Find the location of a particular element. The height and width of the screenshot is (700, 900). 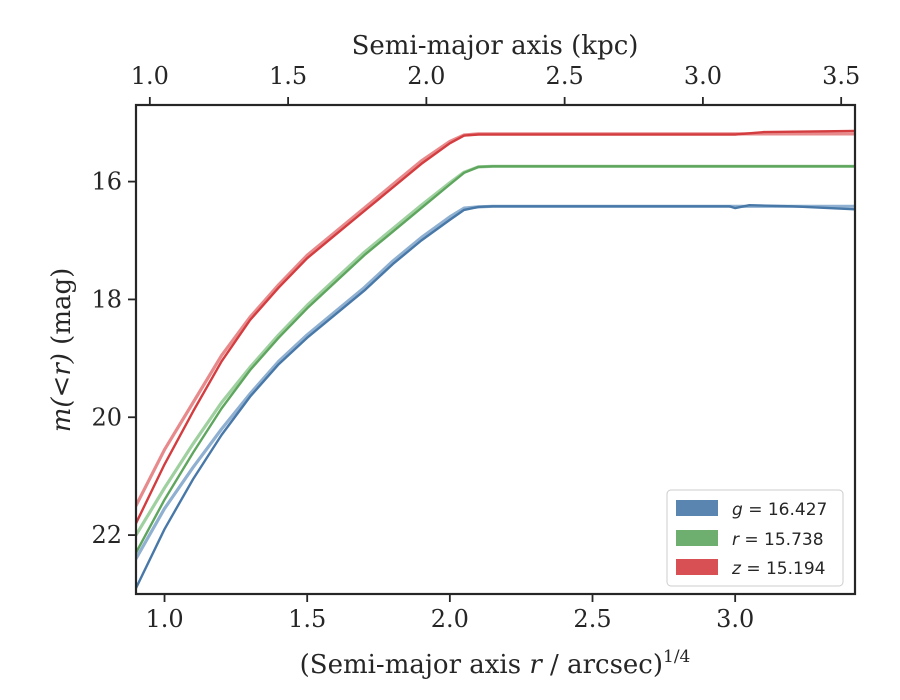

x-tick-label: 1.5 is located at coordinates (307, 619).